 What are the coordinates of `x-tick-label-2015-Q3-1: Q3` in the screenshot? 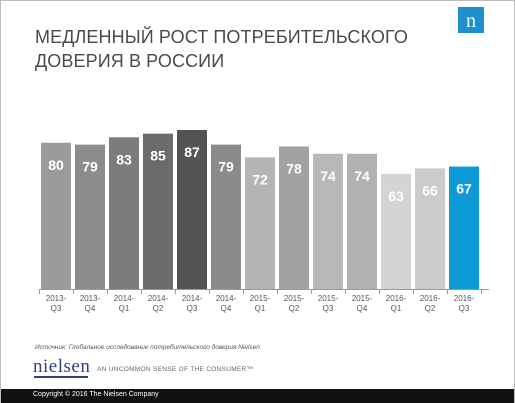 It's located at (328, 308).